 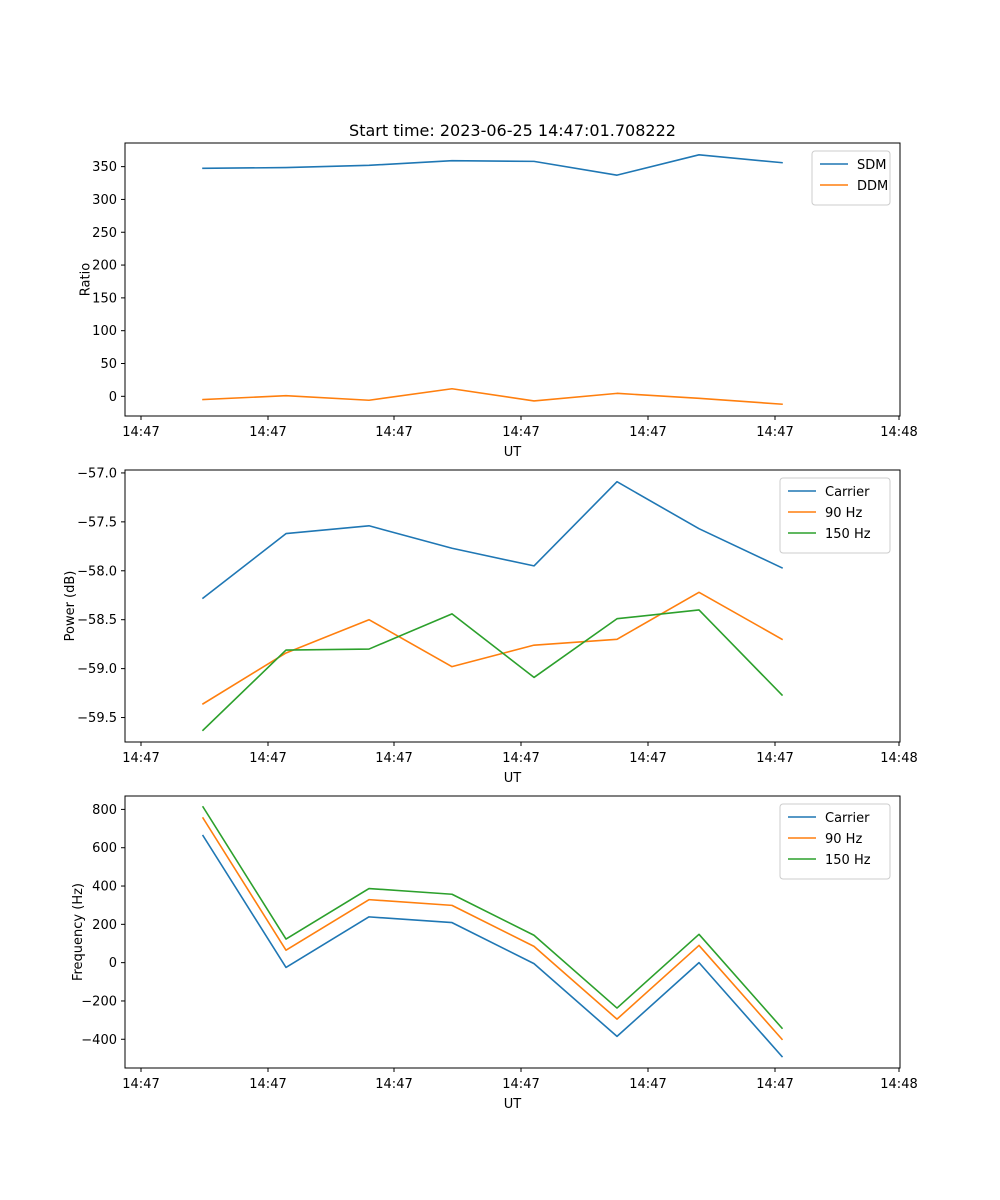 What do you see at coordinates (512, 130) in the screenshot?
I see `figure-title: Start time: 2023-06-25 14:47:01.708222` at bounding box center [512, 130].